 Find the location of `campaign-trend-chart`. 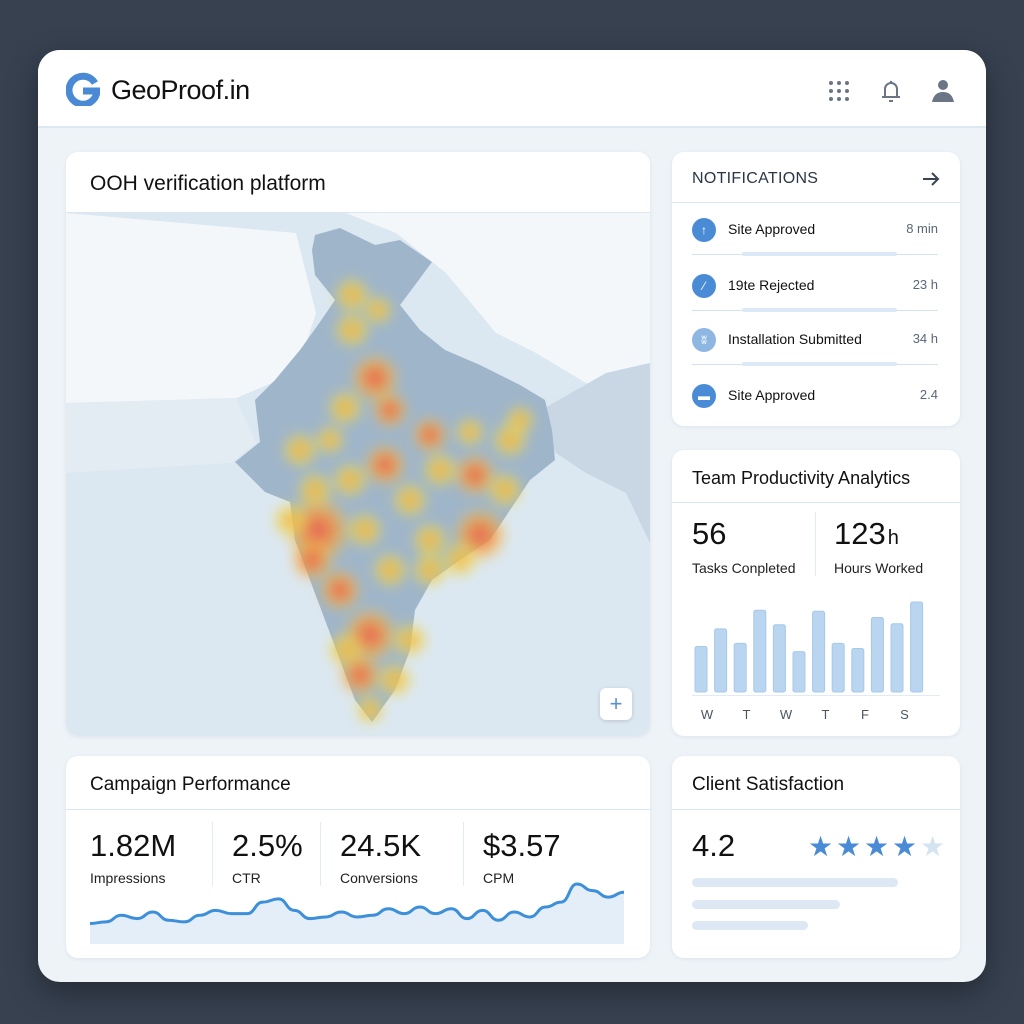

campaign-trend-chart is located at coordinates (357, 913).